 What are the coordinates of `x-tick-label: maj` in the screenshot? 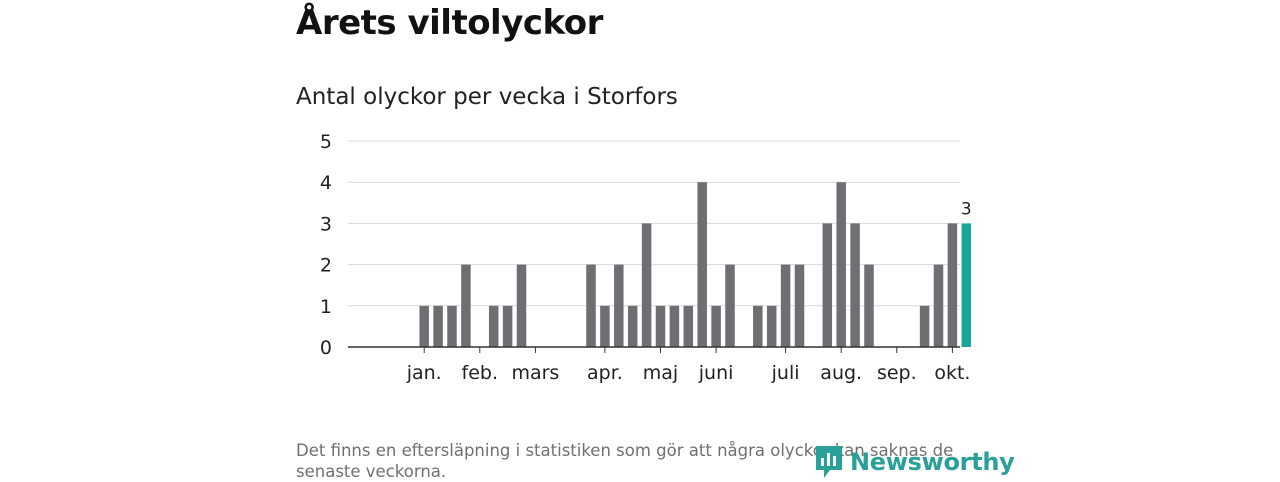 It's located at (660, 373).